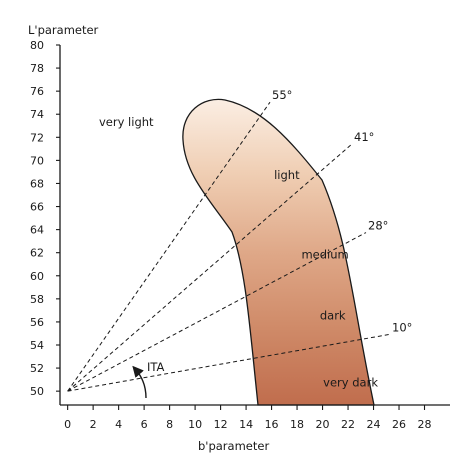 The height and width of the screenshot is (461, 473). What do you see at coordinates (350, 383) in the screenshot?
I see `region-label-very-dark: very dark` at bounding box center [350, 383].